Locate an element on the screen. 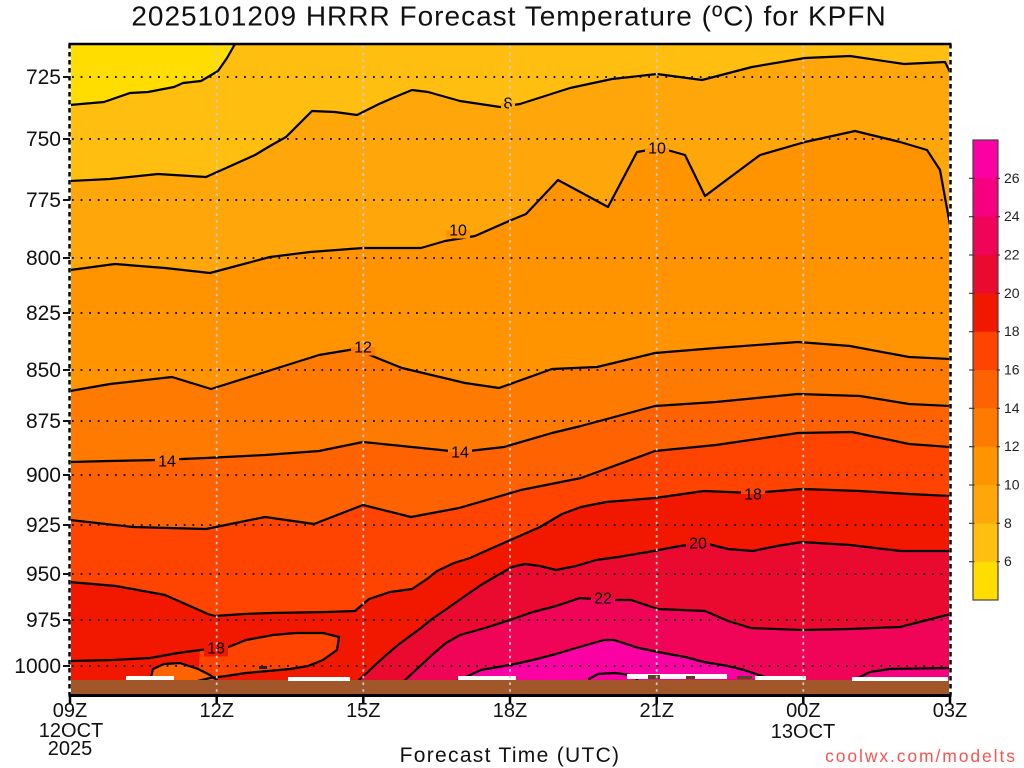  svg-text: 750 is located at coordinates (43, 139).